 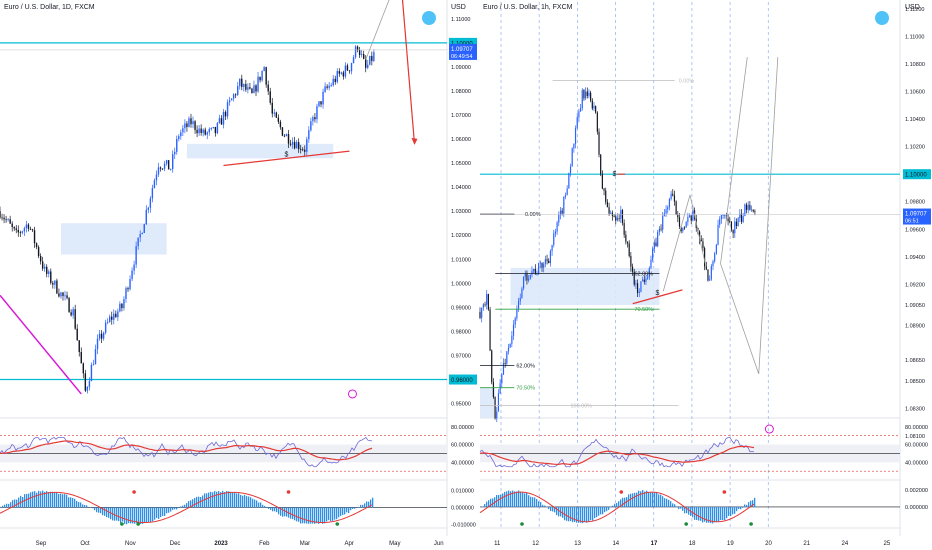 I want to click on daily-price-tick: 1.07000, so click(x=461, y=116).